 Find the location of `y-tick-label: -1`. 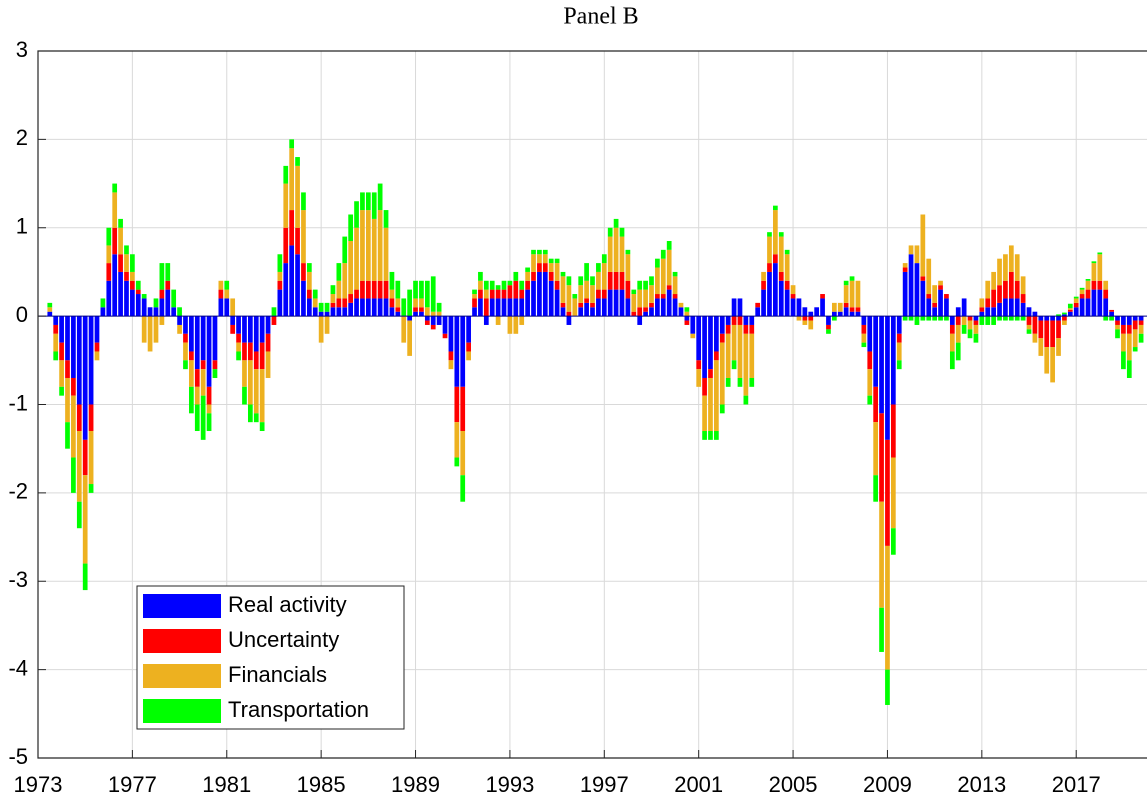

y-tick-label: -1 is located at coordinates (18, 402).